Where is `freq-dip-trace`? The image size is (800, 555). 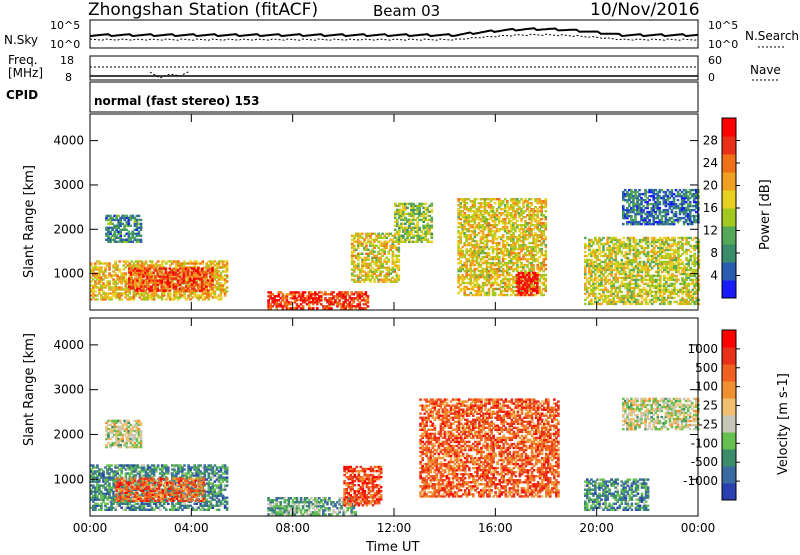 freq-dip-trace is located at coordinates (170, 74).